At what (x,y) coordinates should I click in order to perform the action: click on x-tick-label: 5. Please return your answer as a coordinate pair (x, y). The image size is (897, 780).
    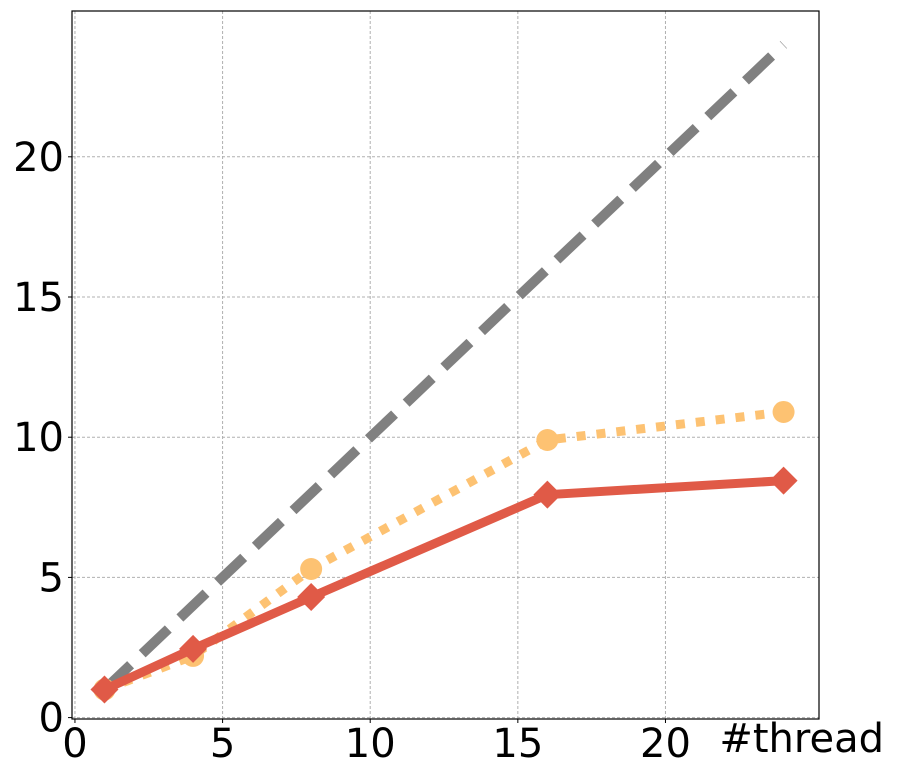
    Looking at the image, I should click on (222, 744).